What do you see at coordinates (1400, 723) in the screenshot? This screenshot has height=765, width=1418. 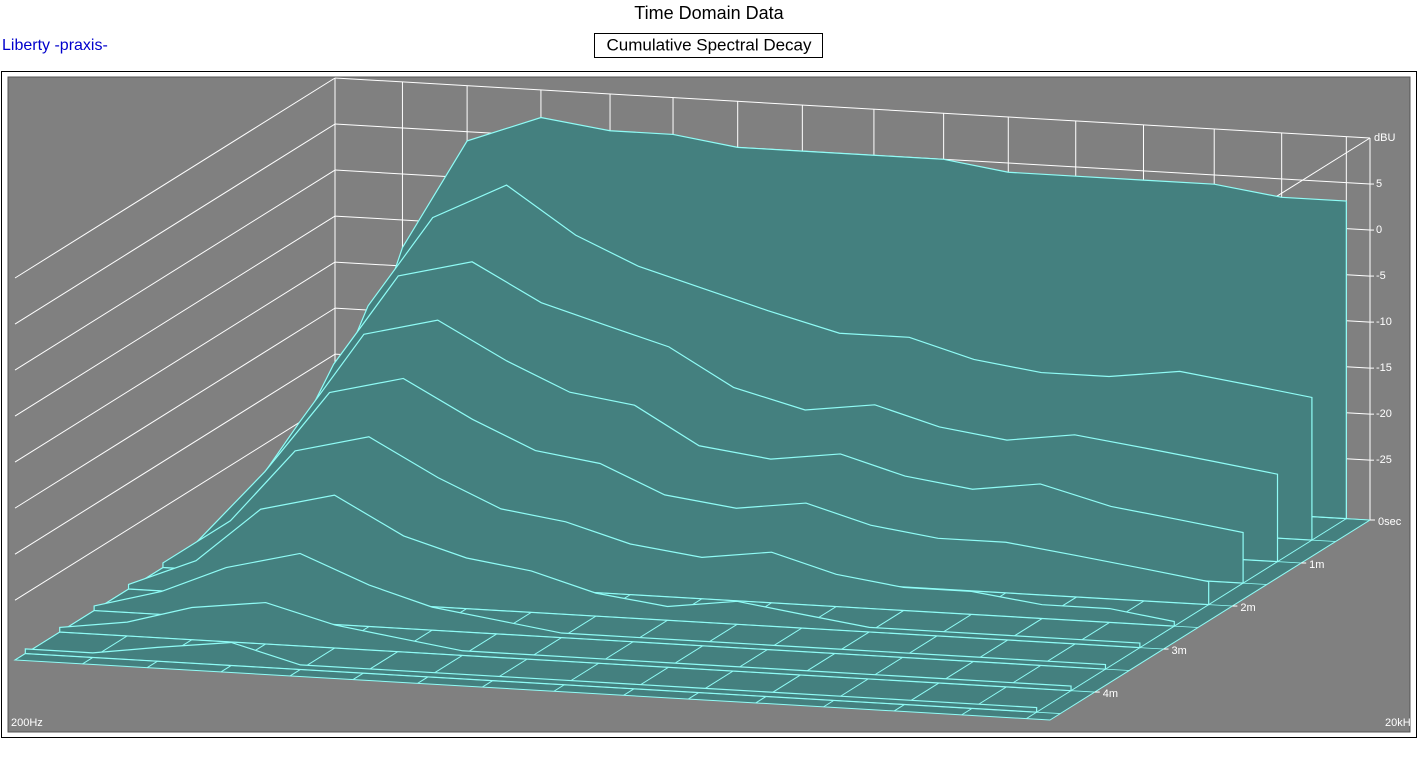 I see `x-tick-label: 20kHz` at bounding box center [1400, 723].